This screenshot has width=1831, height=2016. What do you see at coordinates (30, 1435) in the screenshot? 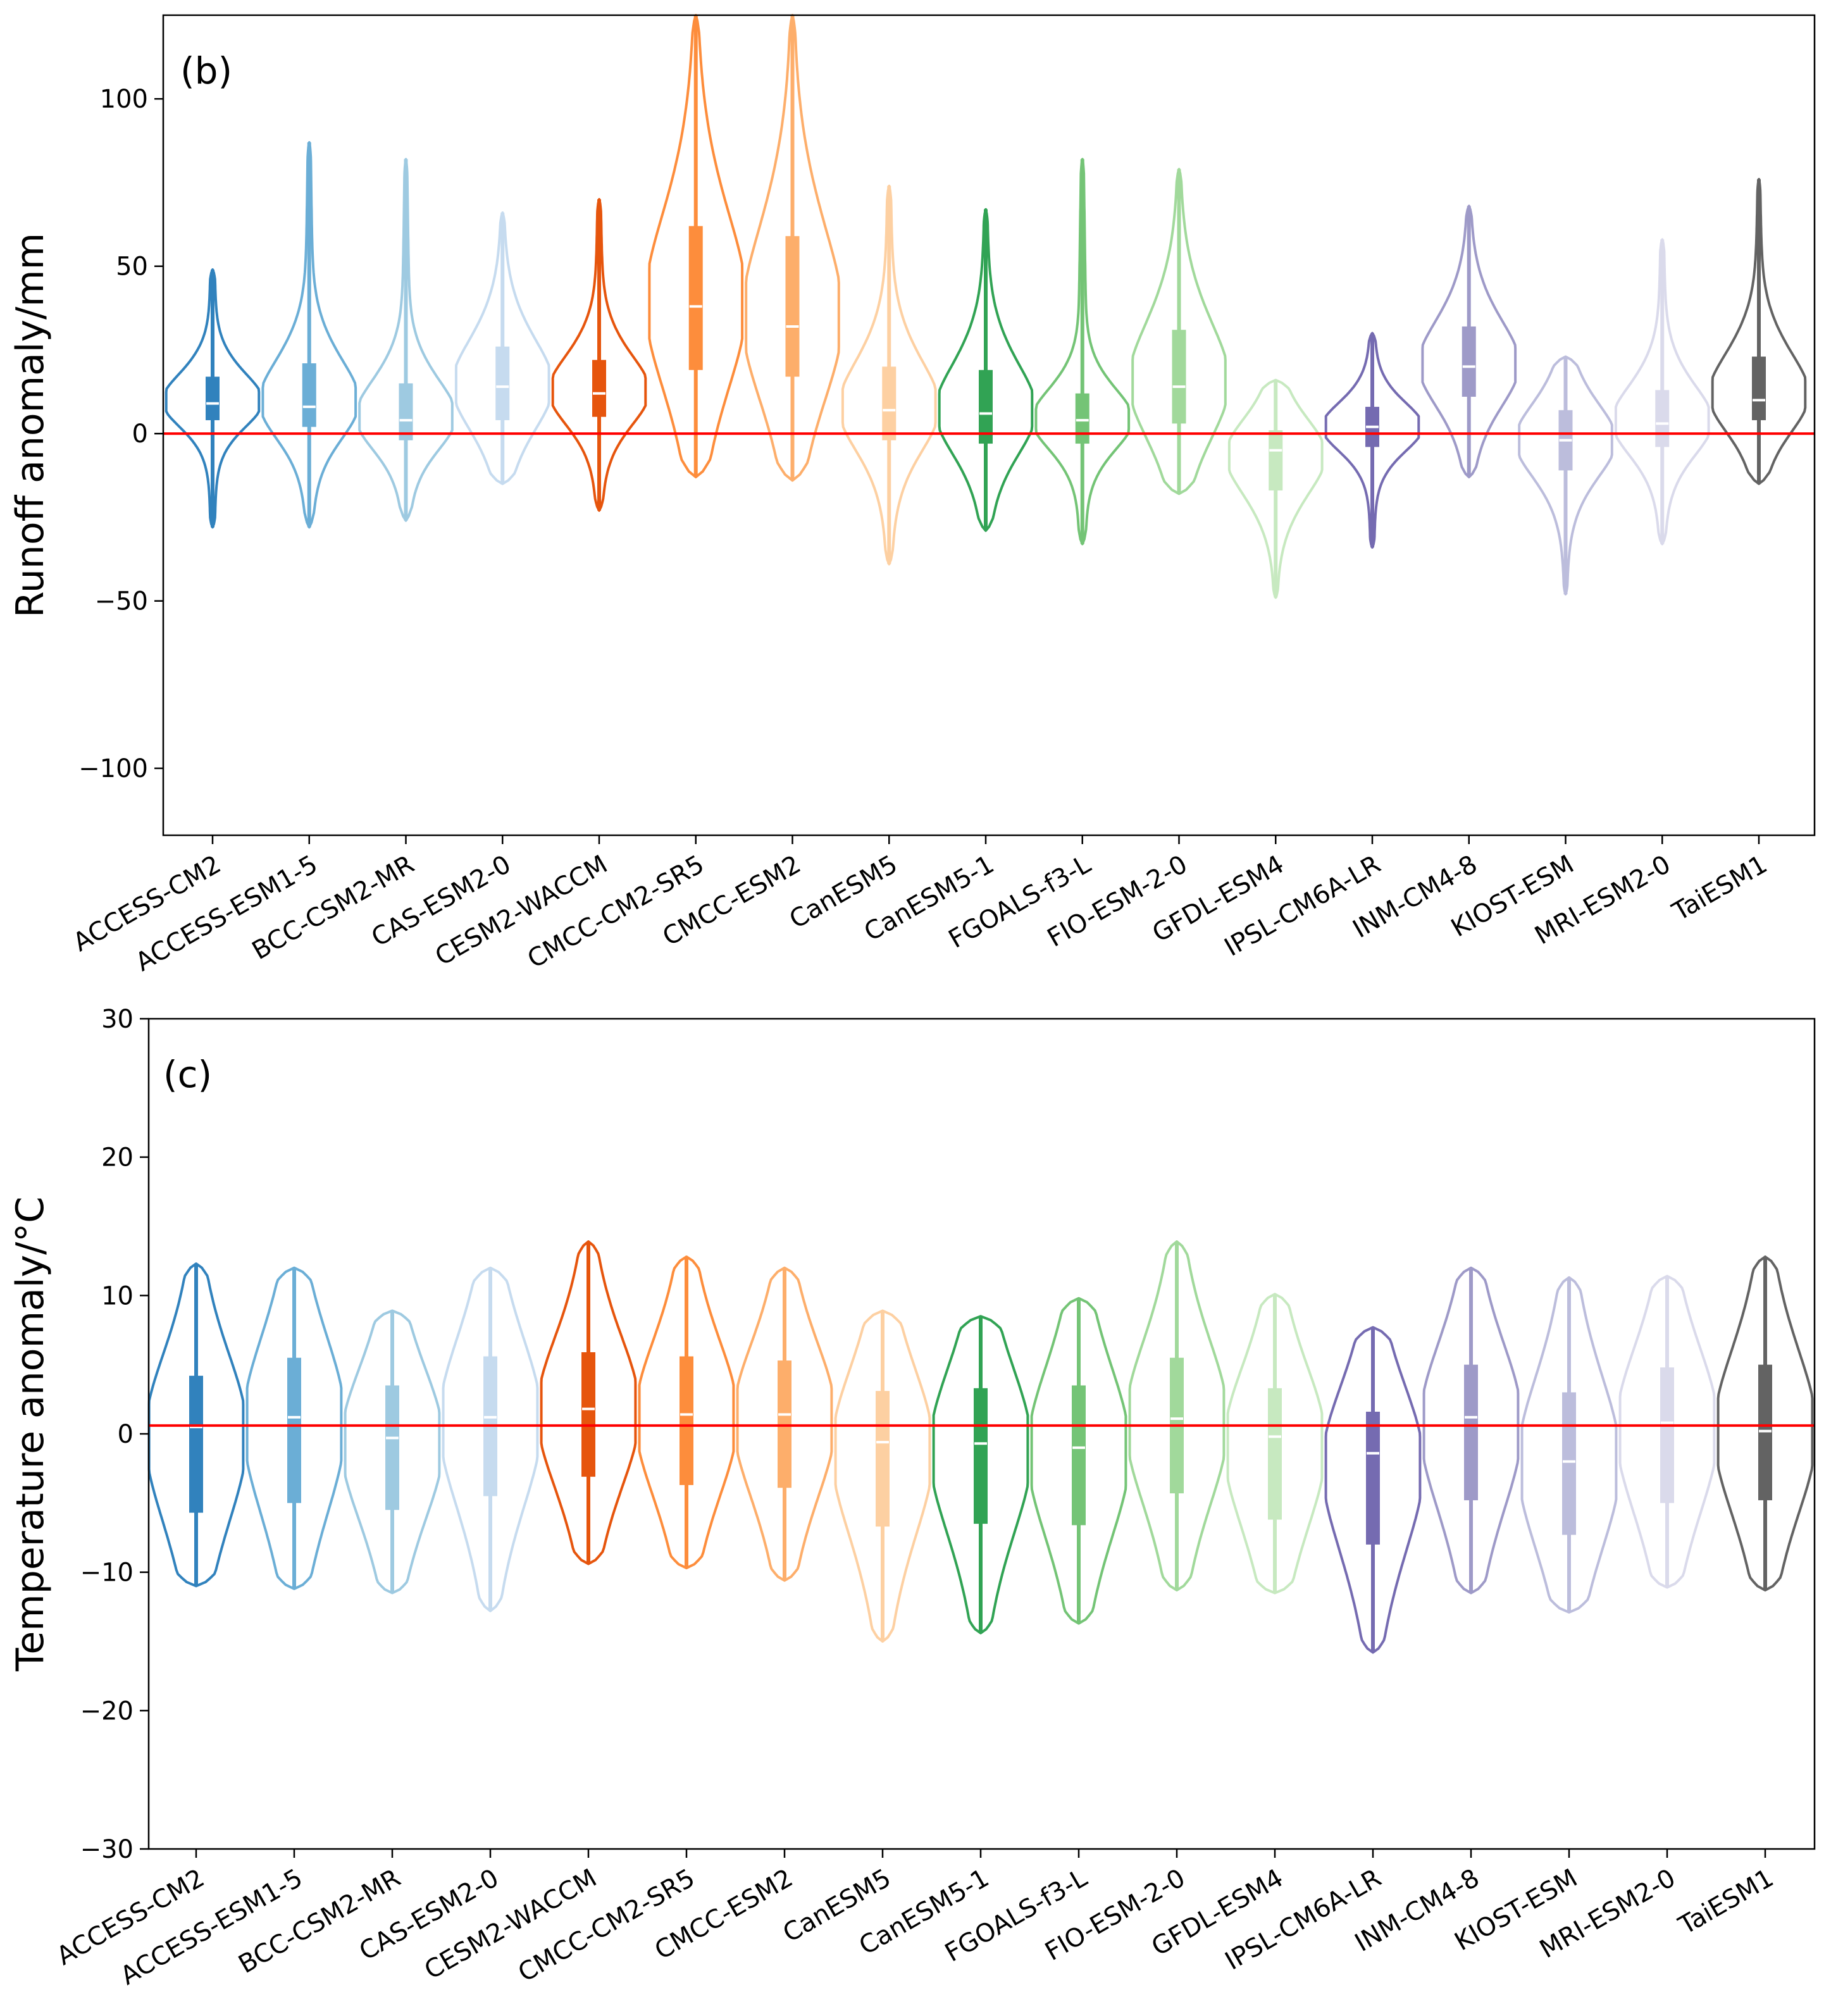
I see `temperature-y-axis-title: Temperature anomaly/°C` at bounding box center [30, 1435].